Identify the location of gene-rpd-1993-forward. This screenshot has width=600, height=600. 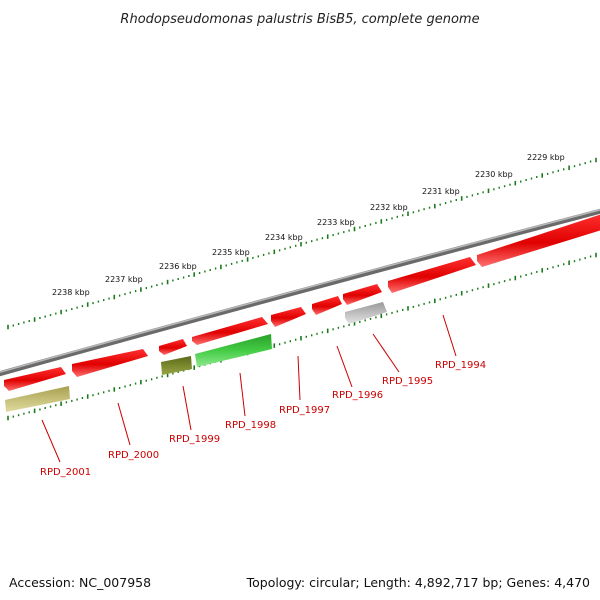
(538, 240).